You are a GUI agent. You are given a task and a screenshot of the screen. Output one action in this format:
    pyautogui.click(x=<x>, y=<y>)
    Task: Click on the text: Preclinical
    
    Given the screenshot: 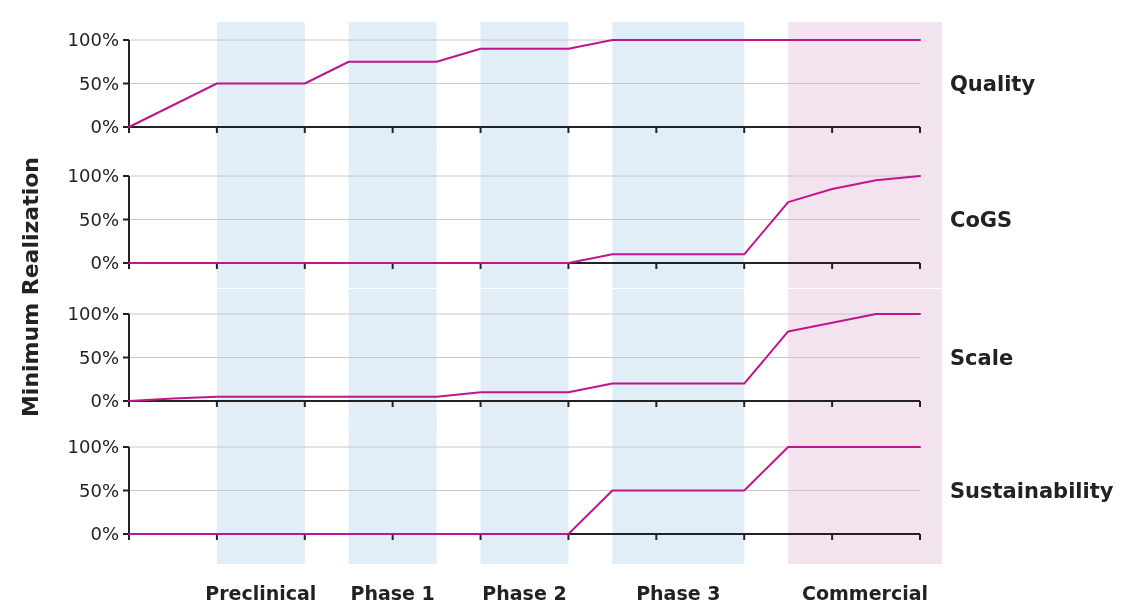 What is the action you would take?
    pyautogui.click(x=261, y=593)
    